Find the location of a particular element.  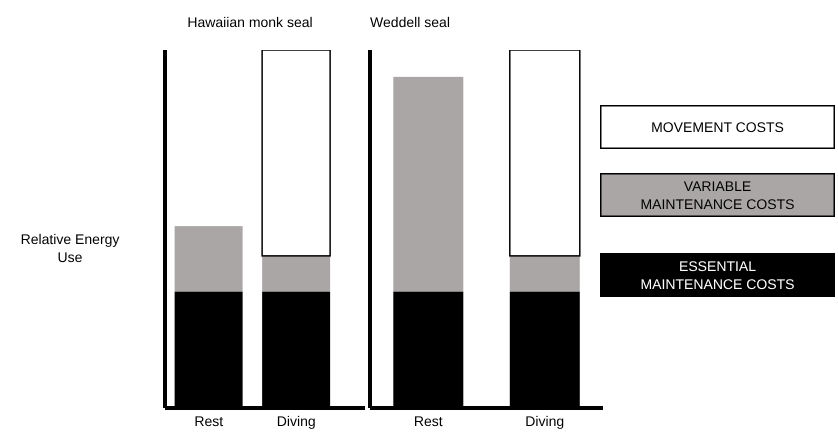

chart-title: Hawaiian monk seal is located at coordinates (250, 22).